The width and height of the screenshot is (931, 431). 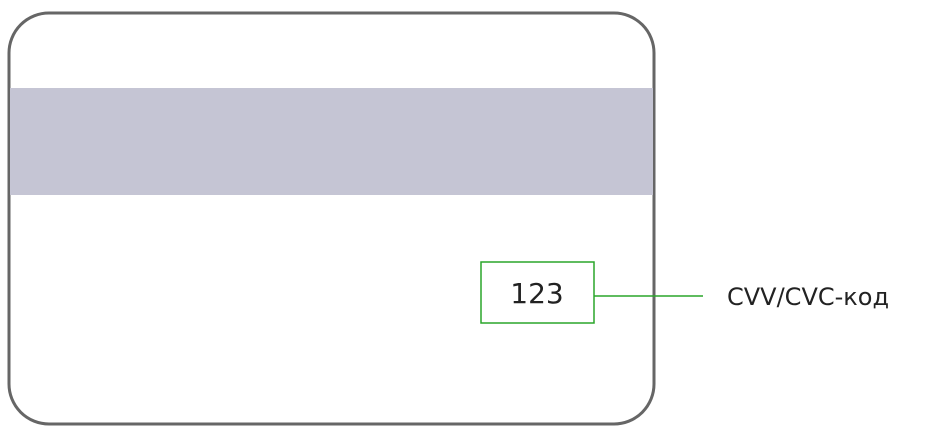 I want to click on code-box, so click(x=537, y=292).